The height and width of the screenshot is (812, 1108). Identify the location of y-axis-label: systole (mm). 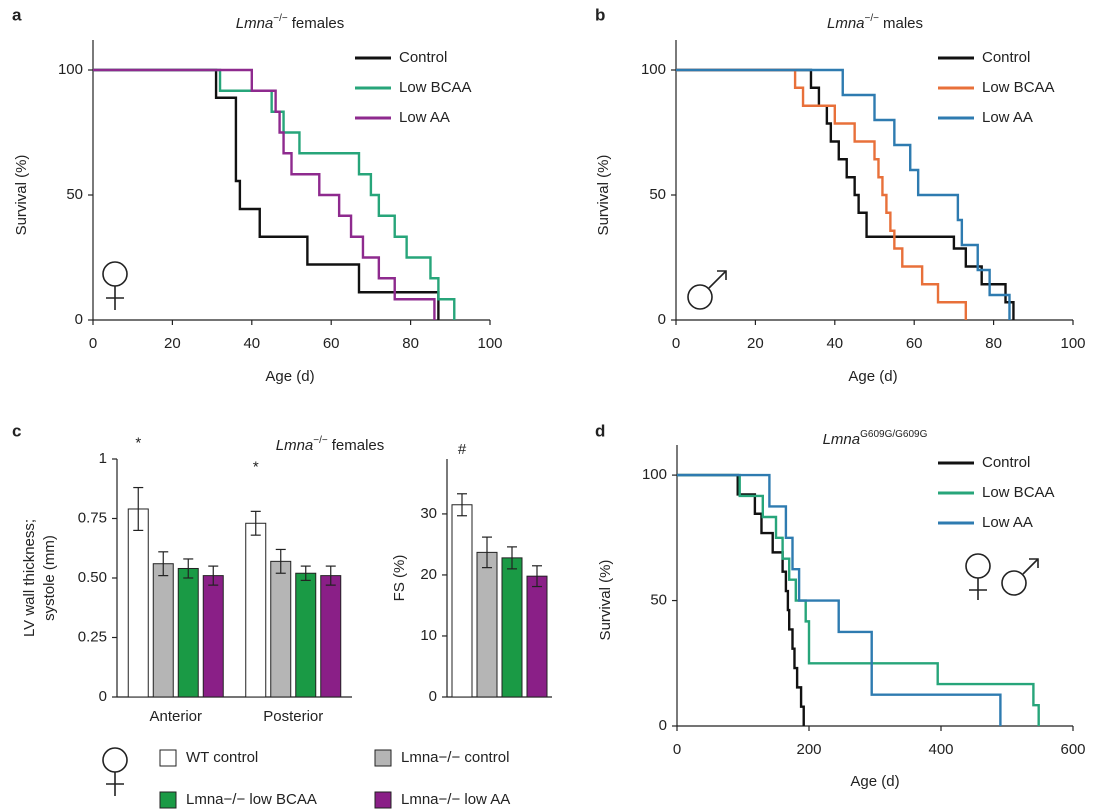
(49, 578).